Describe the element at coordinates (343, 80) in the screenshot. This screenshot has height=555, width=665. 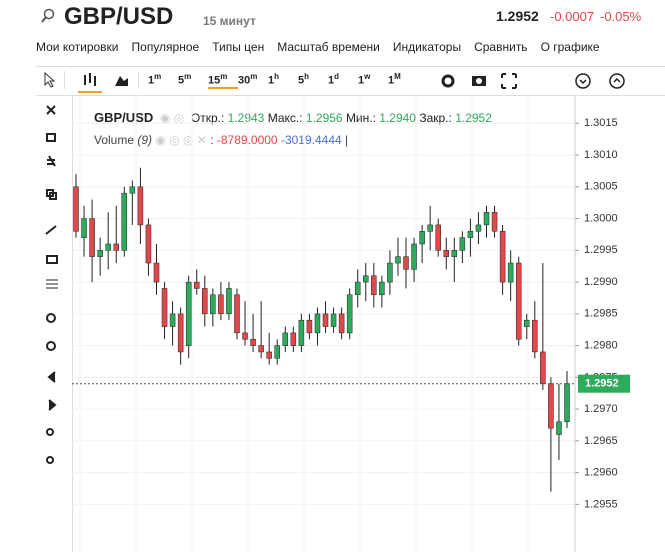
I see `interval-button: 1d` at that location.